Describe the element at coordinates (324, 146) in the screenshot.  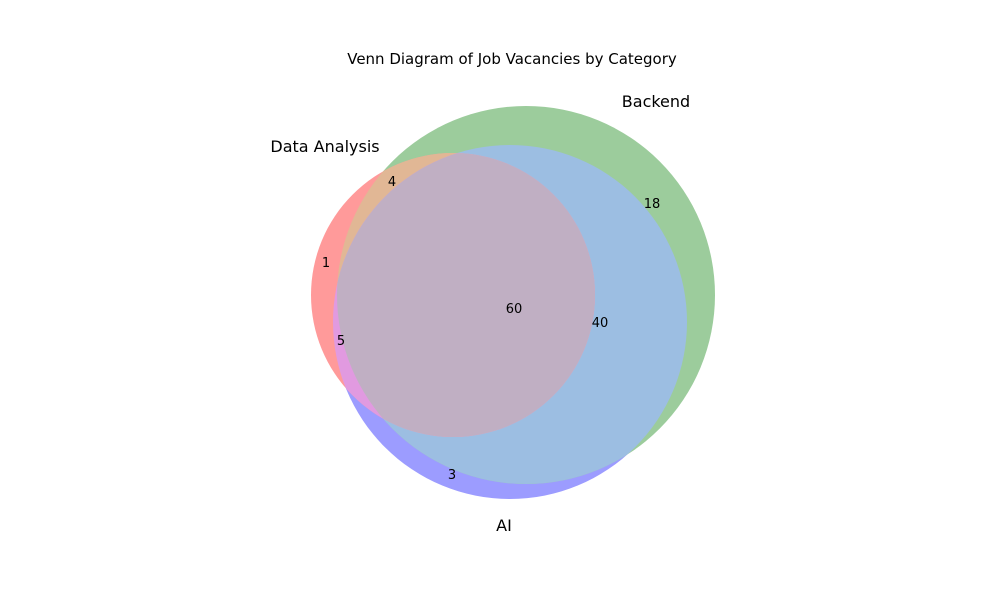
I see `set-label-data-analysis: Data Analysis` at that location.